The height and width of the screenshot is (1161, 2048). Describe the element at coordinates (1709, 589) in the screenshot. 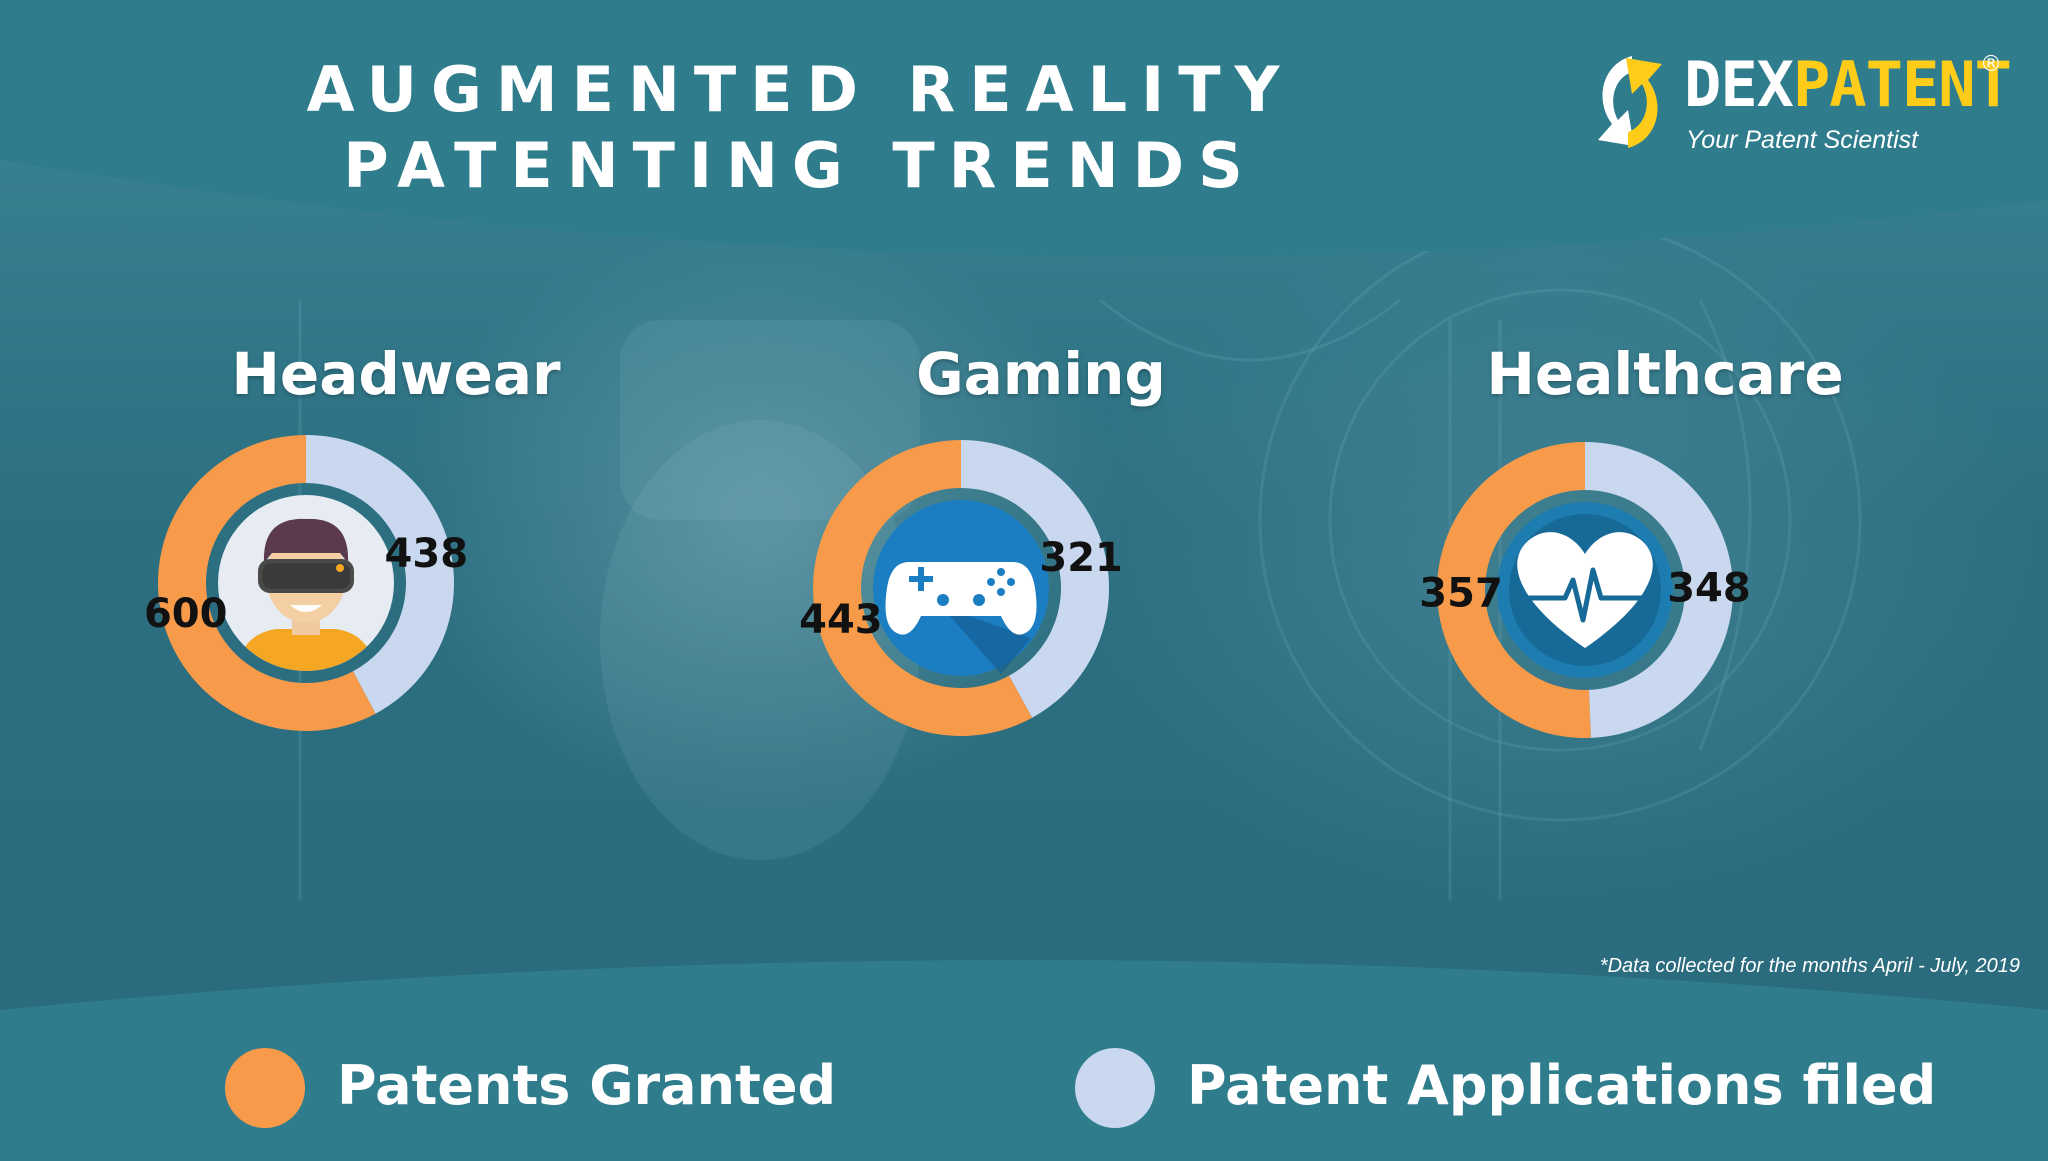

I see `healthcare-filed-value-label: 348` at that location.